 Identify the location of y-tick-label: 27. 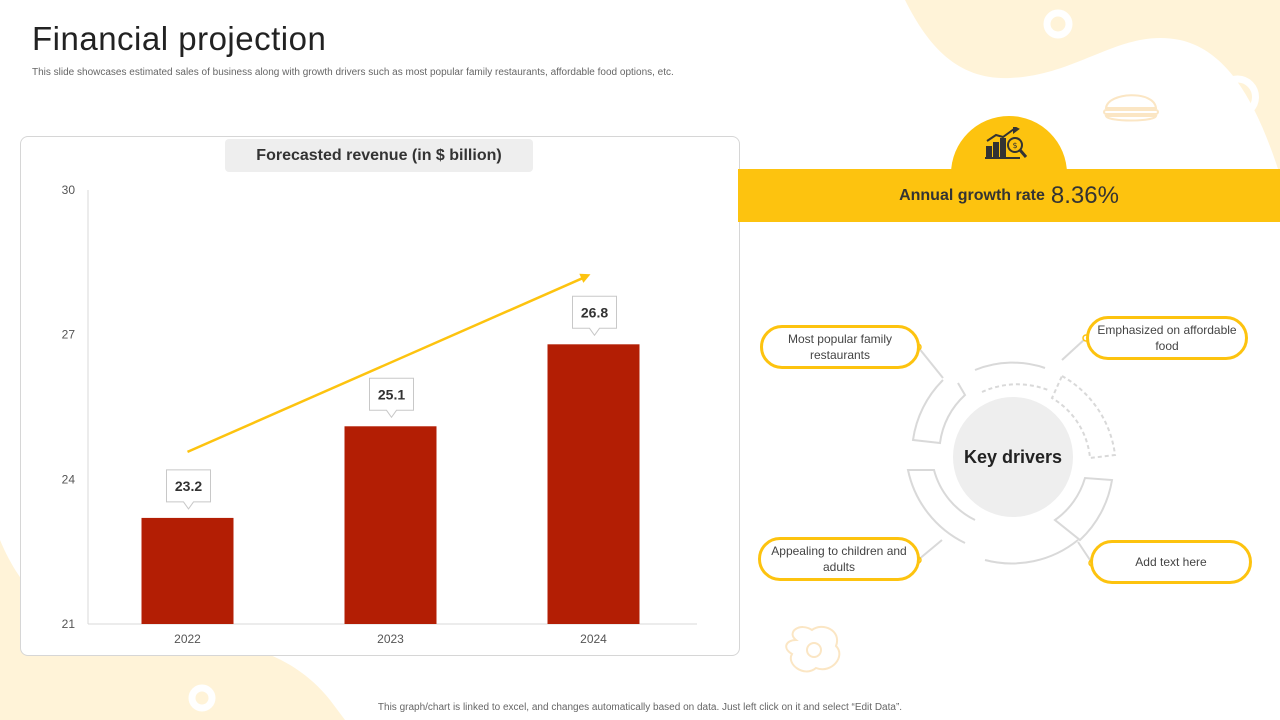
(69, 335).